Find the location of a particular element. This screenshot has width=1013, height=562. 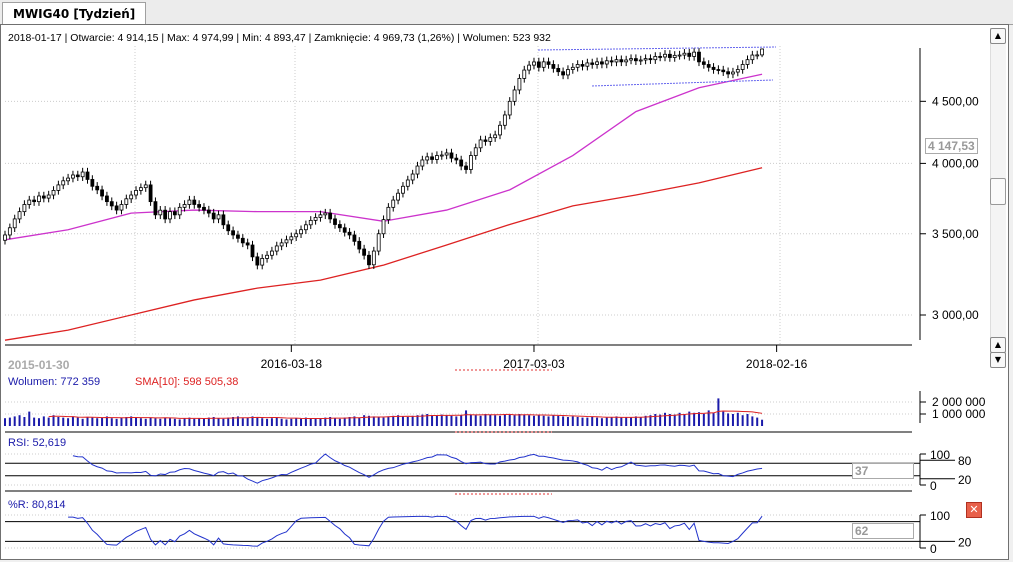

scroll-up-button: ▲ is located at coordinates (998, 36).